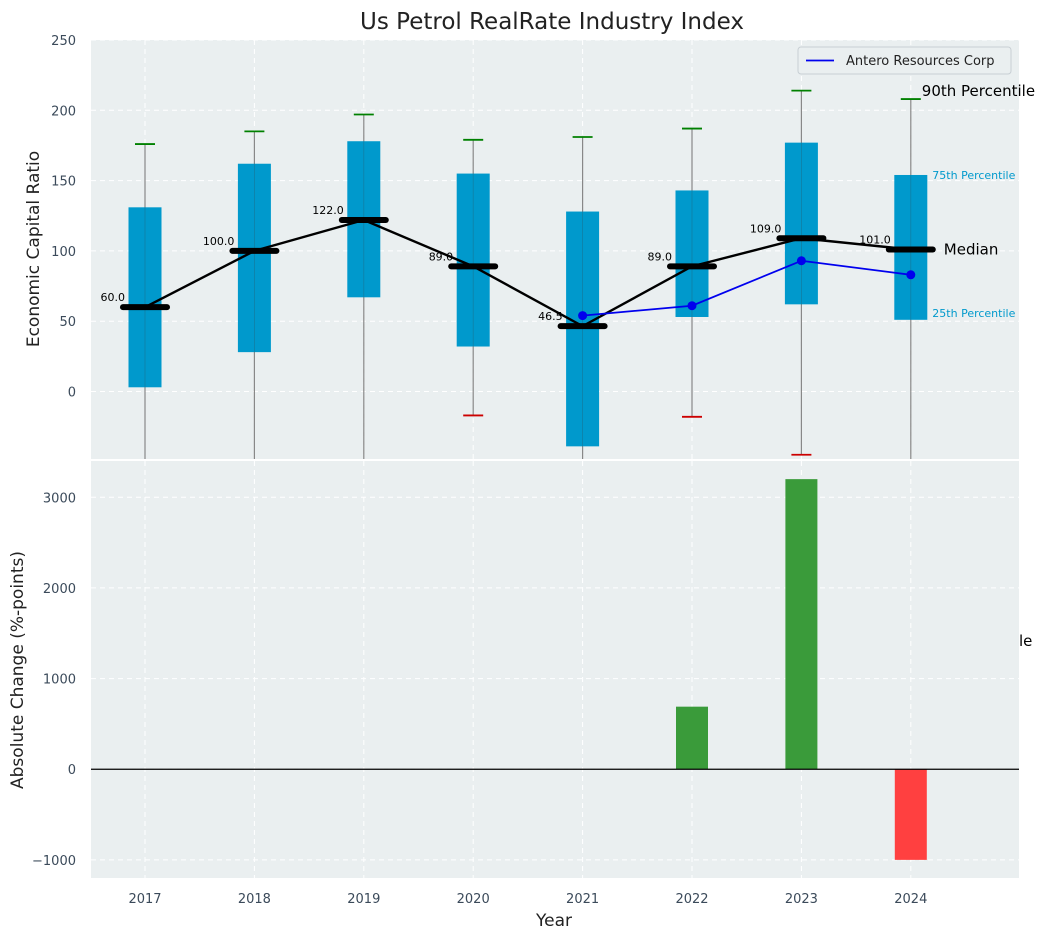  Describe the element at coordinates (63, 252) in the screenshot. I see `y-tick-label: 100` at that location.